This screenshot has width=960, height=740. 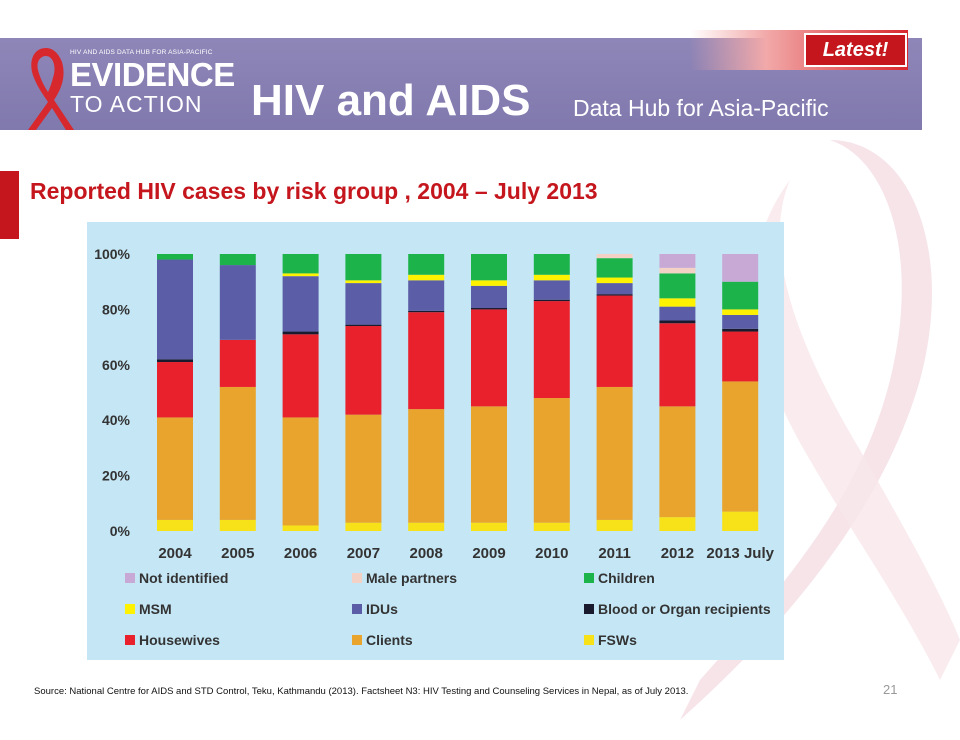 I want to click on x-tick-label: 2006, so click(x=300, y=553).